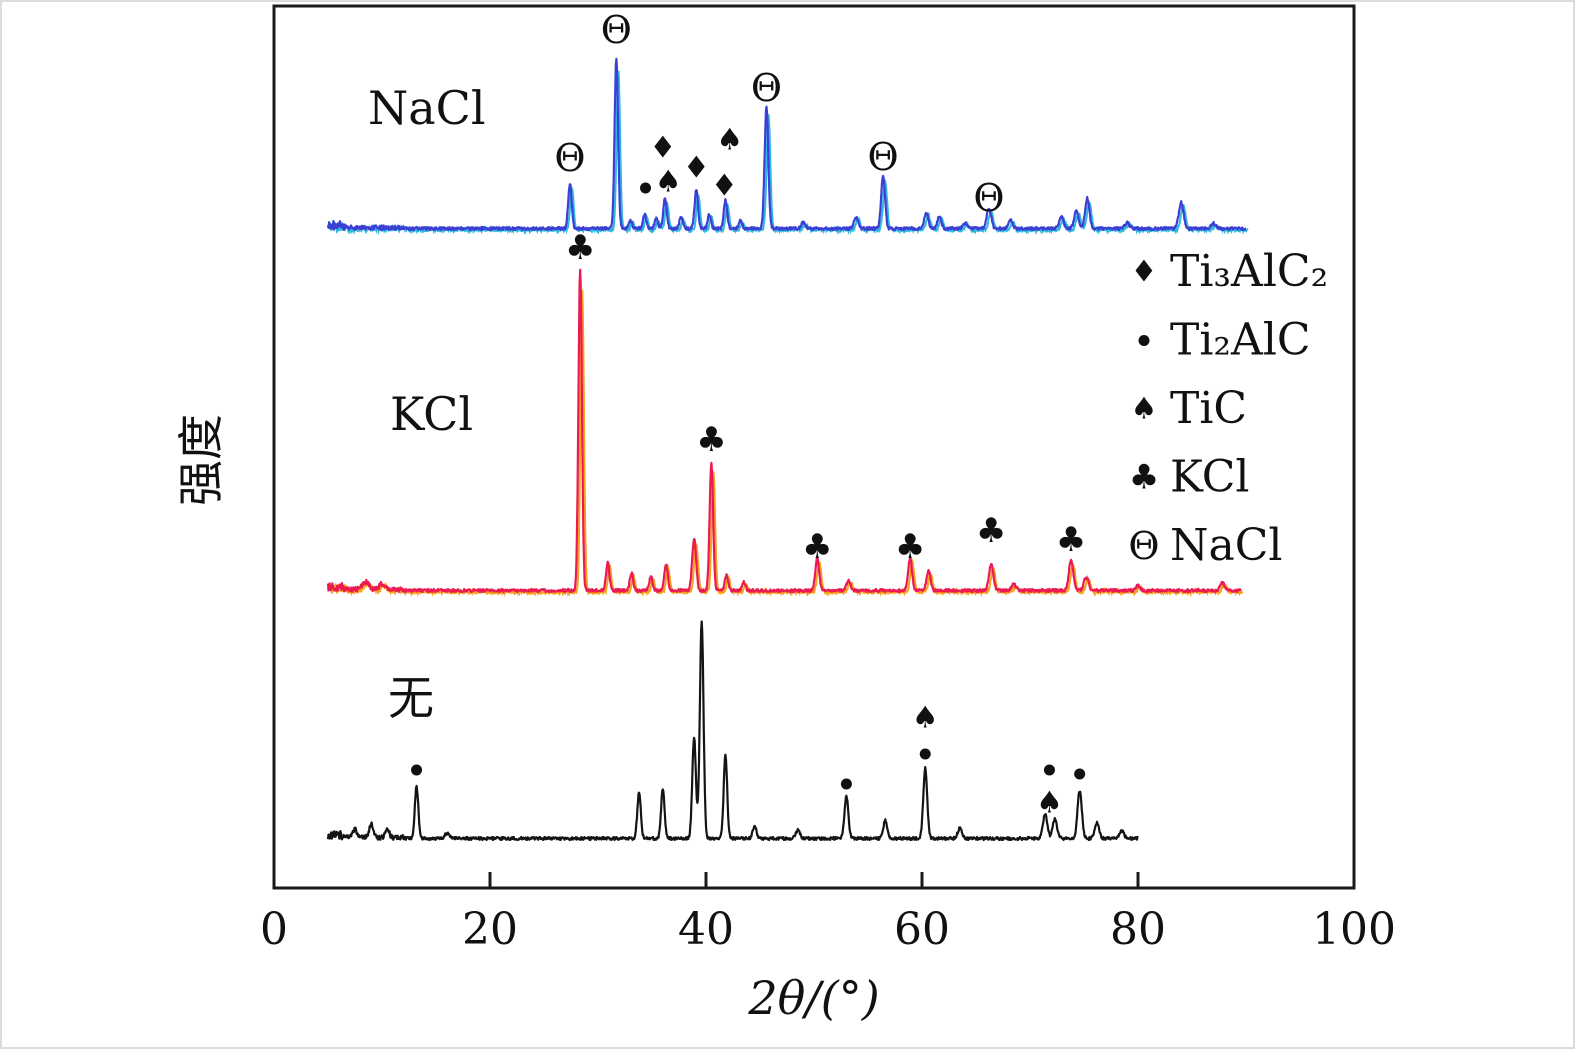 This screenshot has height=1049, width=1575. I want to click on legend-spade-icon: ♠, so click(1144, 409).